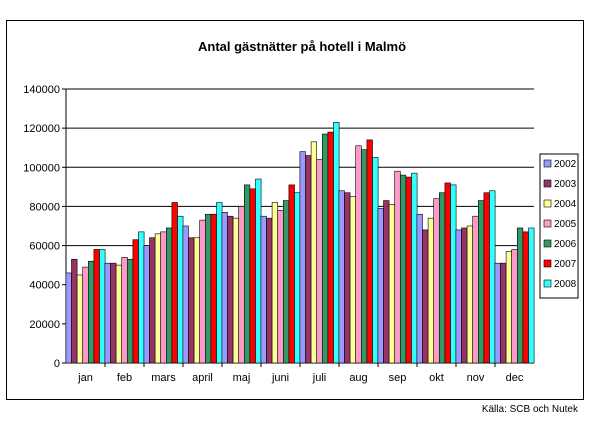 The image size is (594, 425). Describe the element at coordinates (57, 364) in the screenshot. I see `y-tick-label: 0` at that location.